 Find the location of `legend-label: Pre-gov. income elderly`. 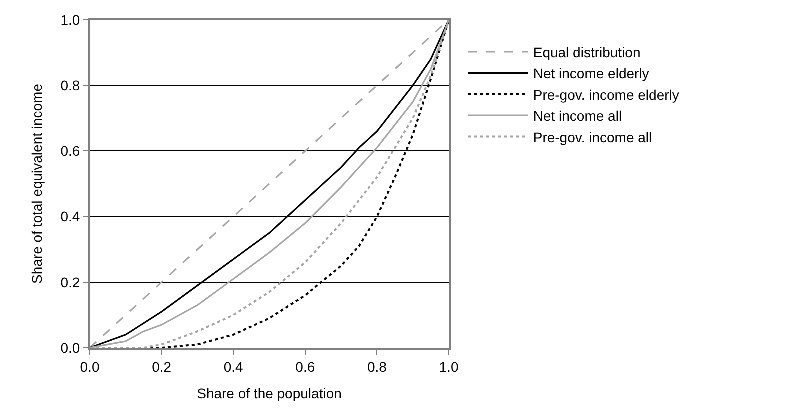

legend-label: Pre-gov. income elderly is located at coordinates (606, 94).